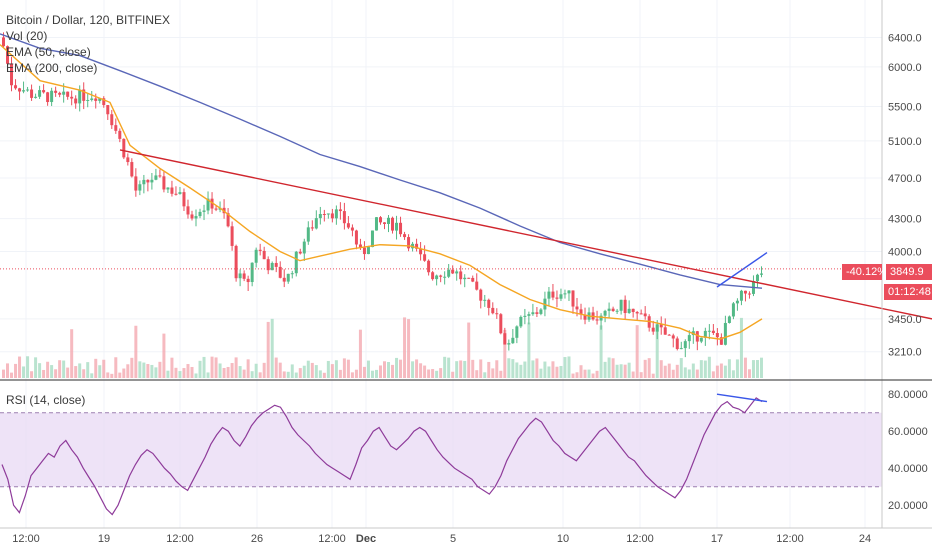 Image resolution: width=932 pixels, height=550 pixels. Describe the element at coordinates (180, 539) in the screenshot. I see `time-tick-label: 12:00` at that location.